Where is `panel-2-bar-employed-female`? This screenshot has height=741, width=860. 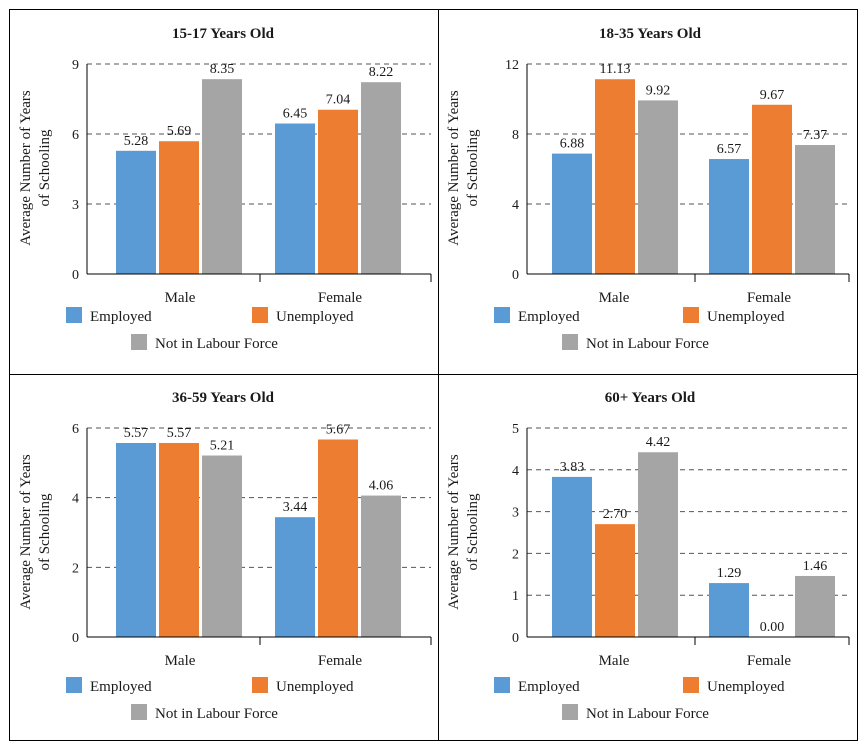
panel-2-bar-employed-female is located at coordinates (729, 216).